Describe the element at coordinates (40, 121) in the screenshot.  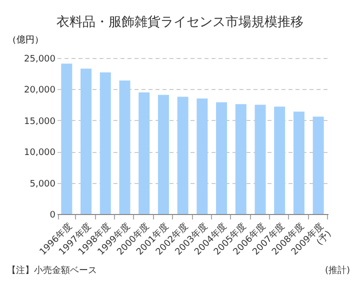
I see `y-tick-label: 15,000` at that location.